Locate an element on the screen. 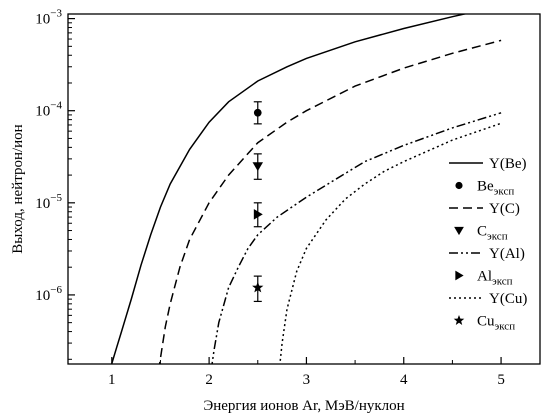 The image size is (554, 417). legend-label: Alэксп is located at coordinates (495, 278).